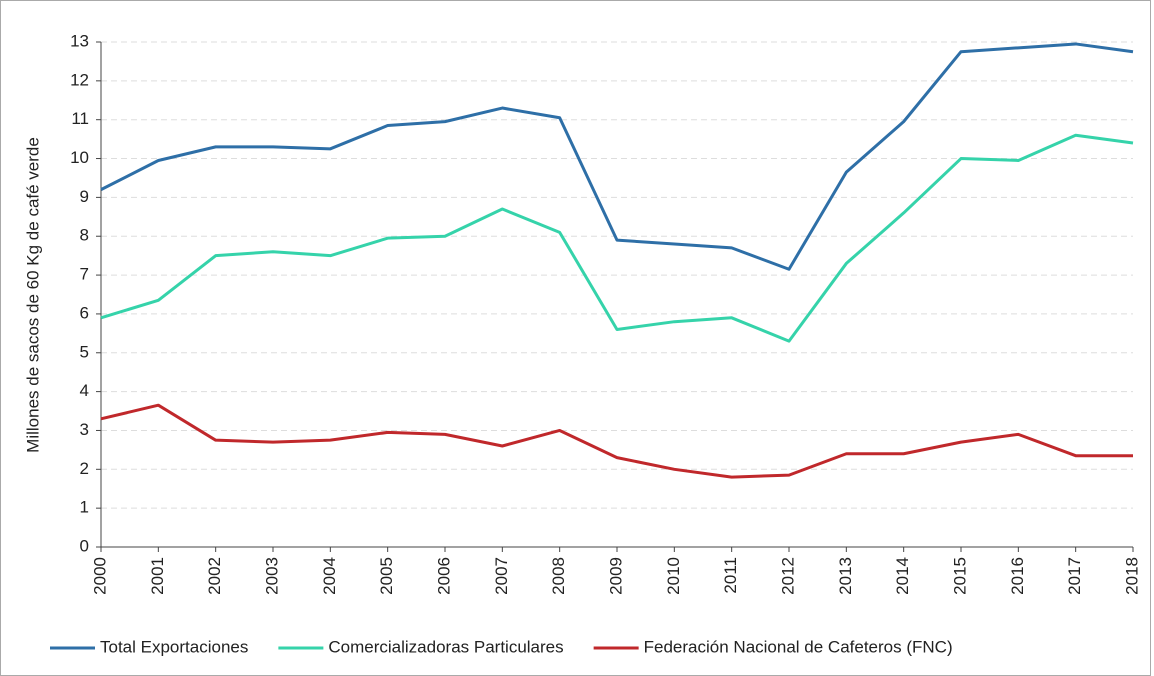  What do you see at coordinates (902, 576) in the screenshot?
I see `x-tick-label: 2014` at bounding box center [902, 576].